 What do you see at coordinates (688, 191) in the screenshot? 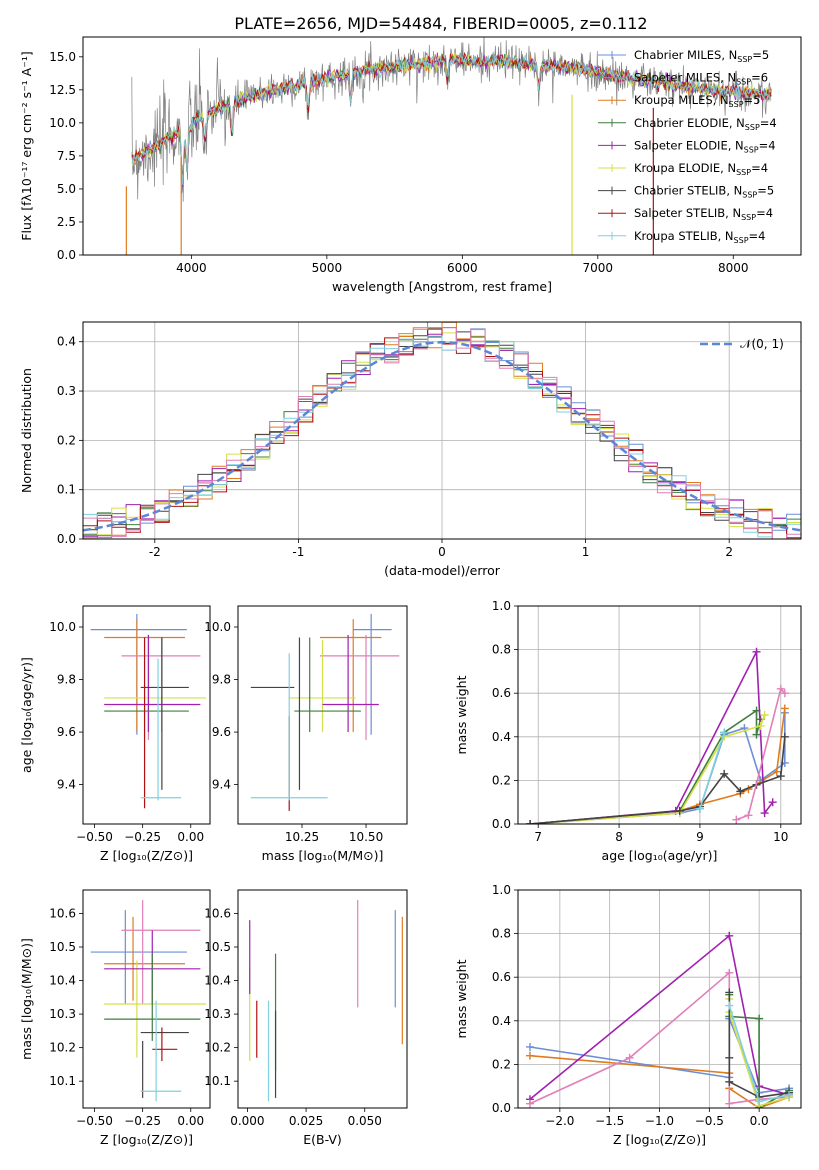
I see `legend-entry-label: Chabrier STELIB, N` at bounding box center [688, 191].